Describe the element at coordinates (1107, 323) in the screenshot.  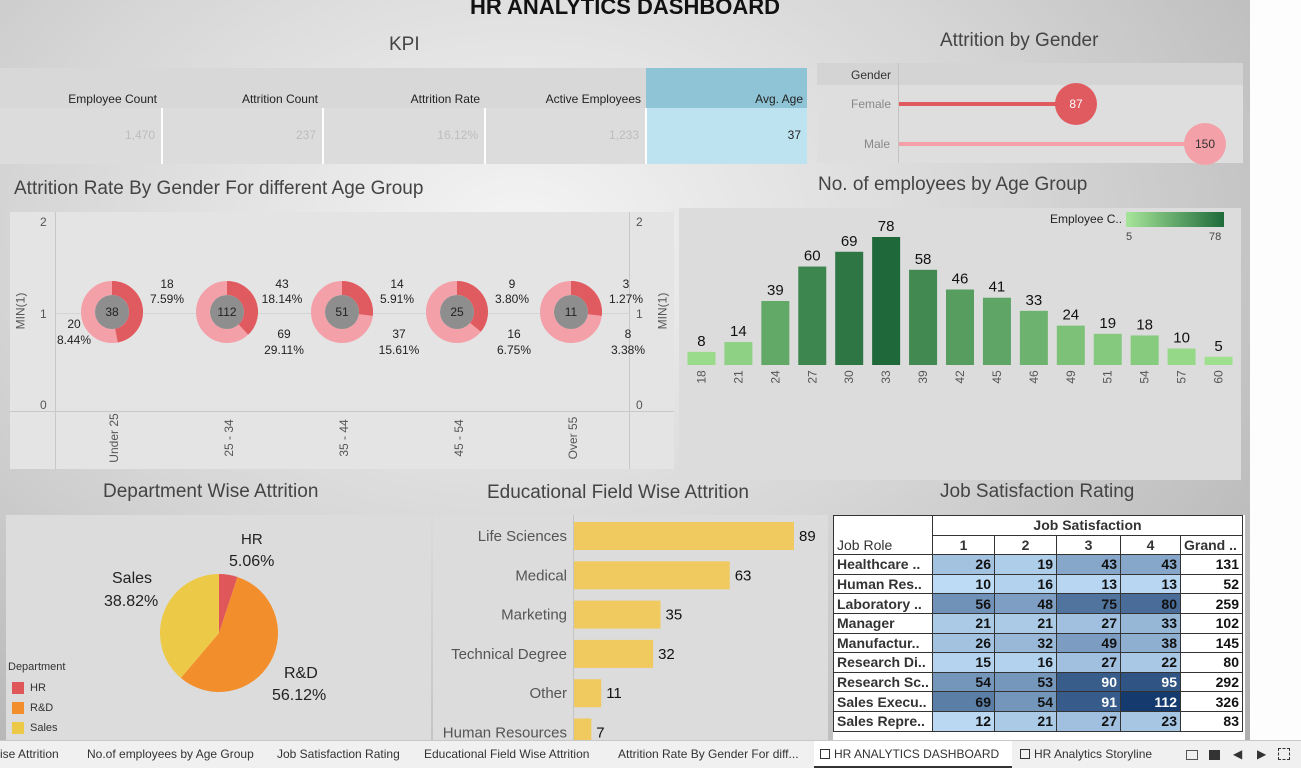
I see `age-bar-value: 19` at that location.